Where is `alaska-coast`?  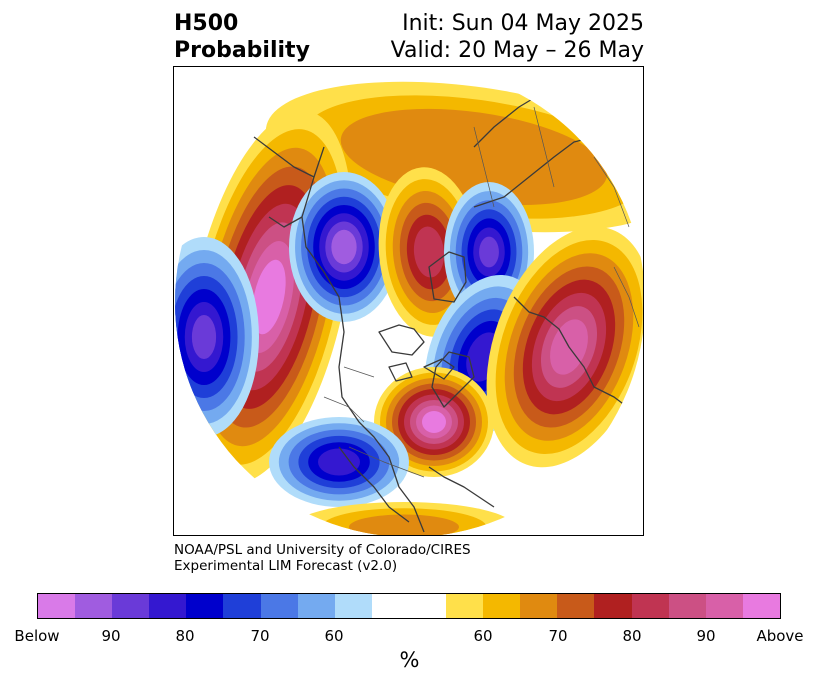
alaska-coast is located at coordinates (284, 182).